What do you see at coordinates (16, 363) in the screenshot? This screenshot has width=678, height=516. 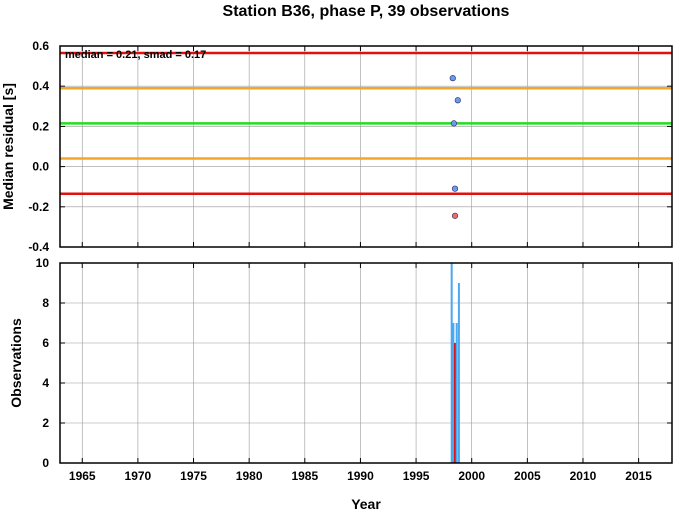 I see `observations-y-axis-label: Observations` at bounding box center [16, 363].